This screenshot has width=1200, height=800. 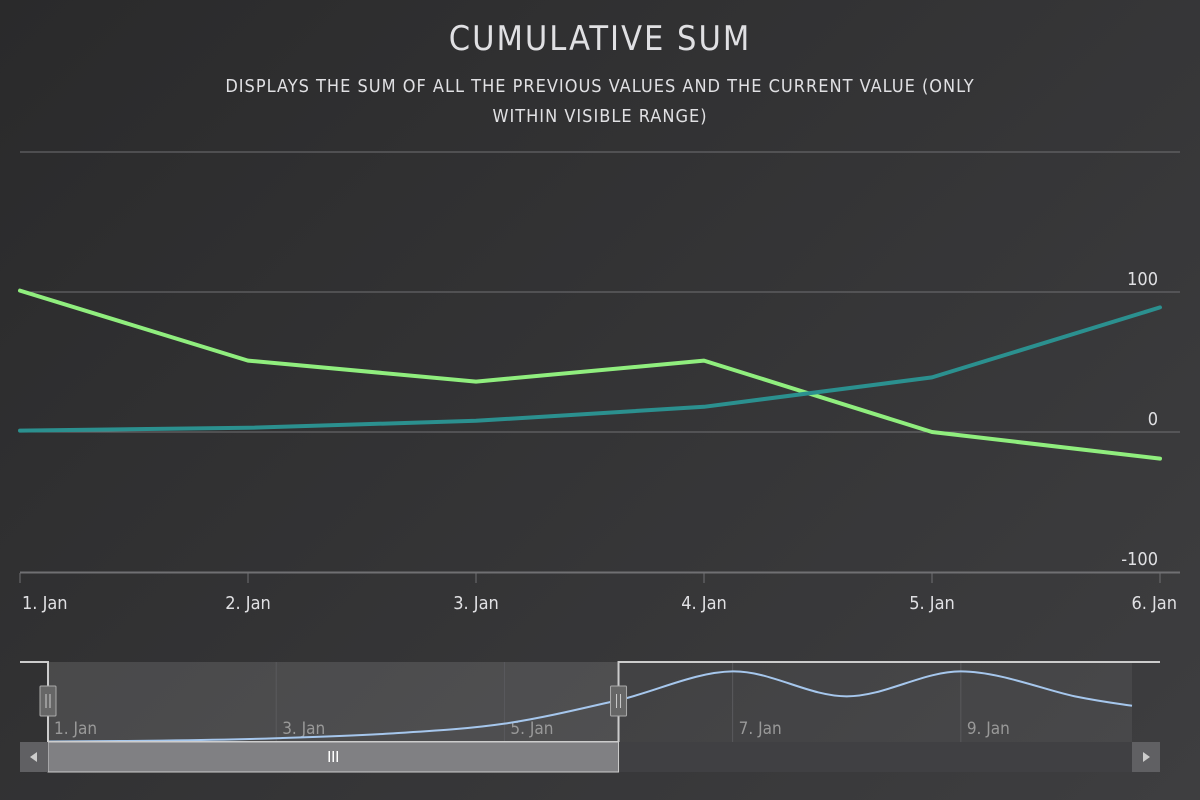 What do you see at coordinates (1154, 603) in the screenshot?
I see `x-tick-label: 6. Jan` at bounding box center [1154, 603].